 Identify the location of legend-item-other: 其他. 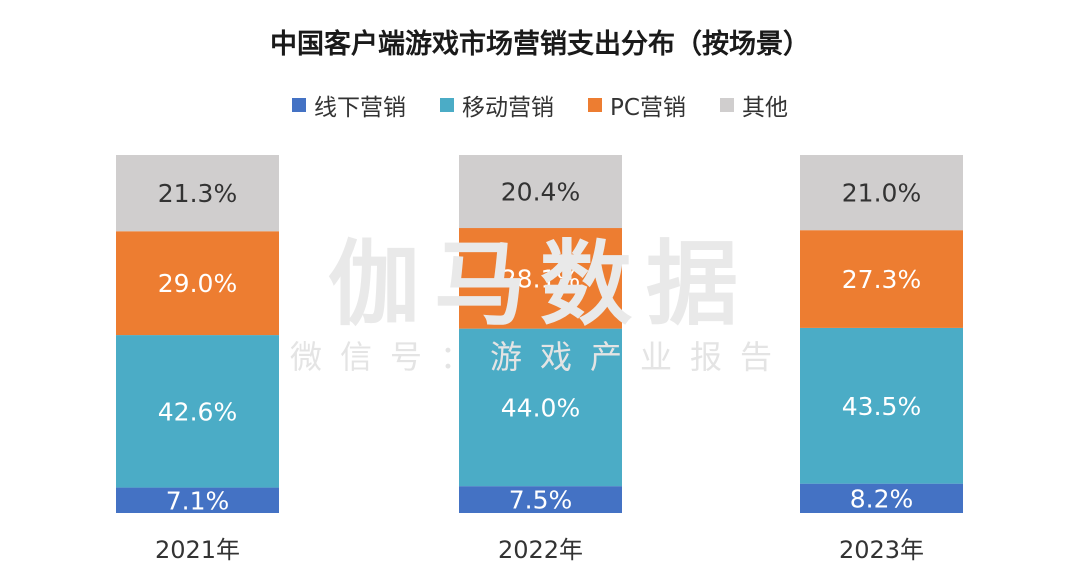
(753, 105).